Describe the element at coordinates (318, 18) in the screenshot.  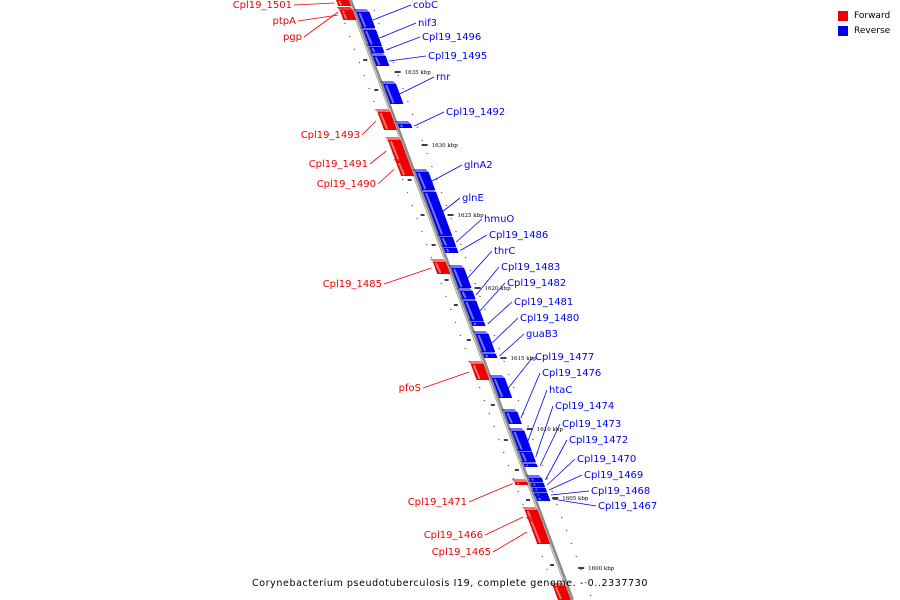
I see `gene-ptpA-leader` at that location.